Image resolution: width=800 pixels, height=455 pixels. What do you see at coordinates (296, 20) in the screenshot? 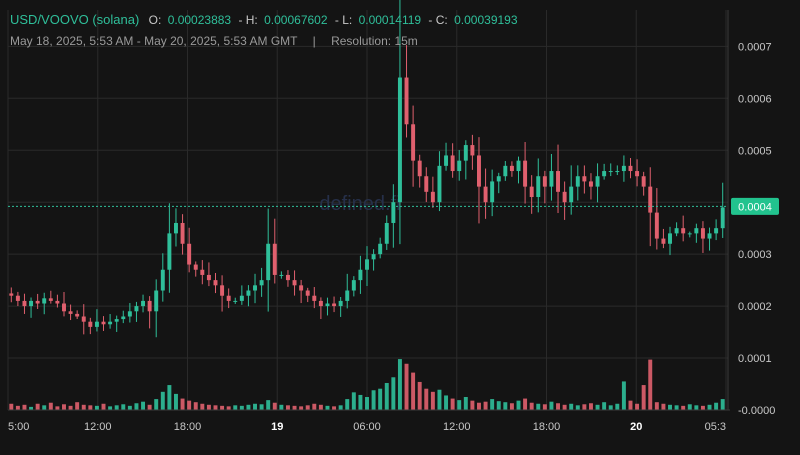
I see `high-value: 0.00067602` at bounding box center [296, 20].